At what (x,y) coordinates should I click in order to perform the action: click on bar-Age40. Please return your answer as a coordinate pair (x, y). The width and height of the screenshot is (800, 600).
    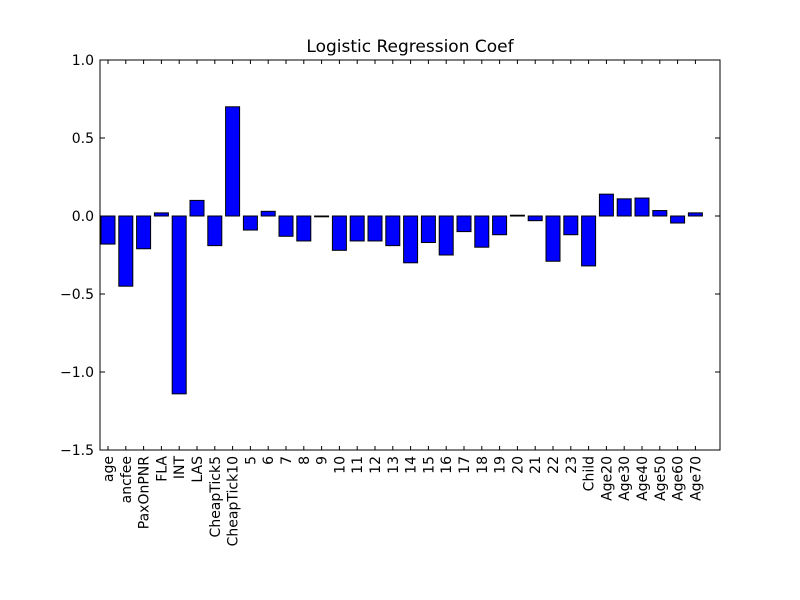
    Looking at the image, I should click on (642, 207).